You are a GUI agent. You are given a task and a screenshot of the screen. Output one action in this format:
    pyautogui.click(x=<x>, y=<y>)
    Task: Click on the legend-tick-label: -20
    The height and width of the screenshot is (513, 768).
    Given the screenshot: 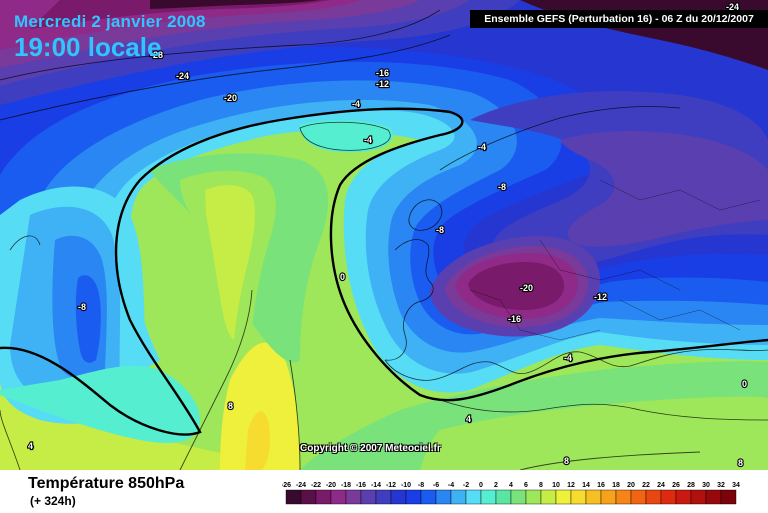 What is the action you would take?
    pyautogui.click(x=331, y=485)
    